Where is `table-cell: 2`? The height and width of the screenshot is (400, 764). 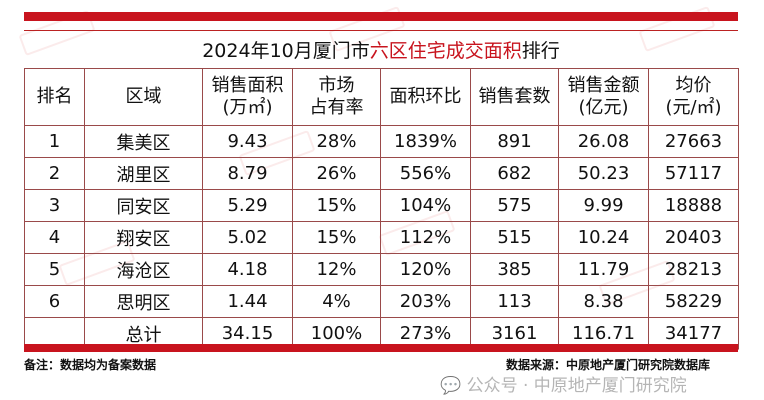 table-cell: 2 is located at coordinates (54, 173).